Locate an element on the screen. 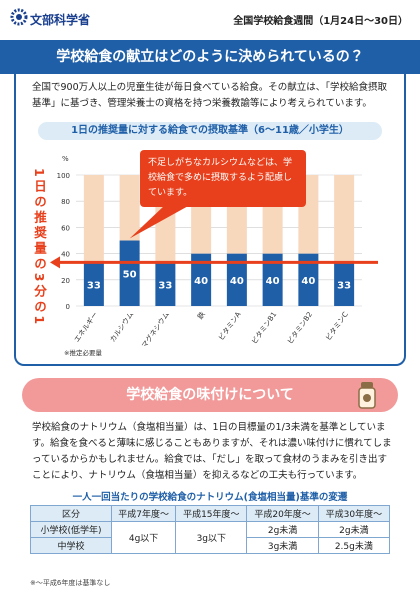 This screenshot has width=420, height=594. value-label: 50 is located at coordinates (130, 274).